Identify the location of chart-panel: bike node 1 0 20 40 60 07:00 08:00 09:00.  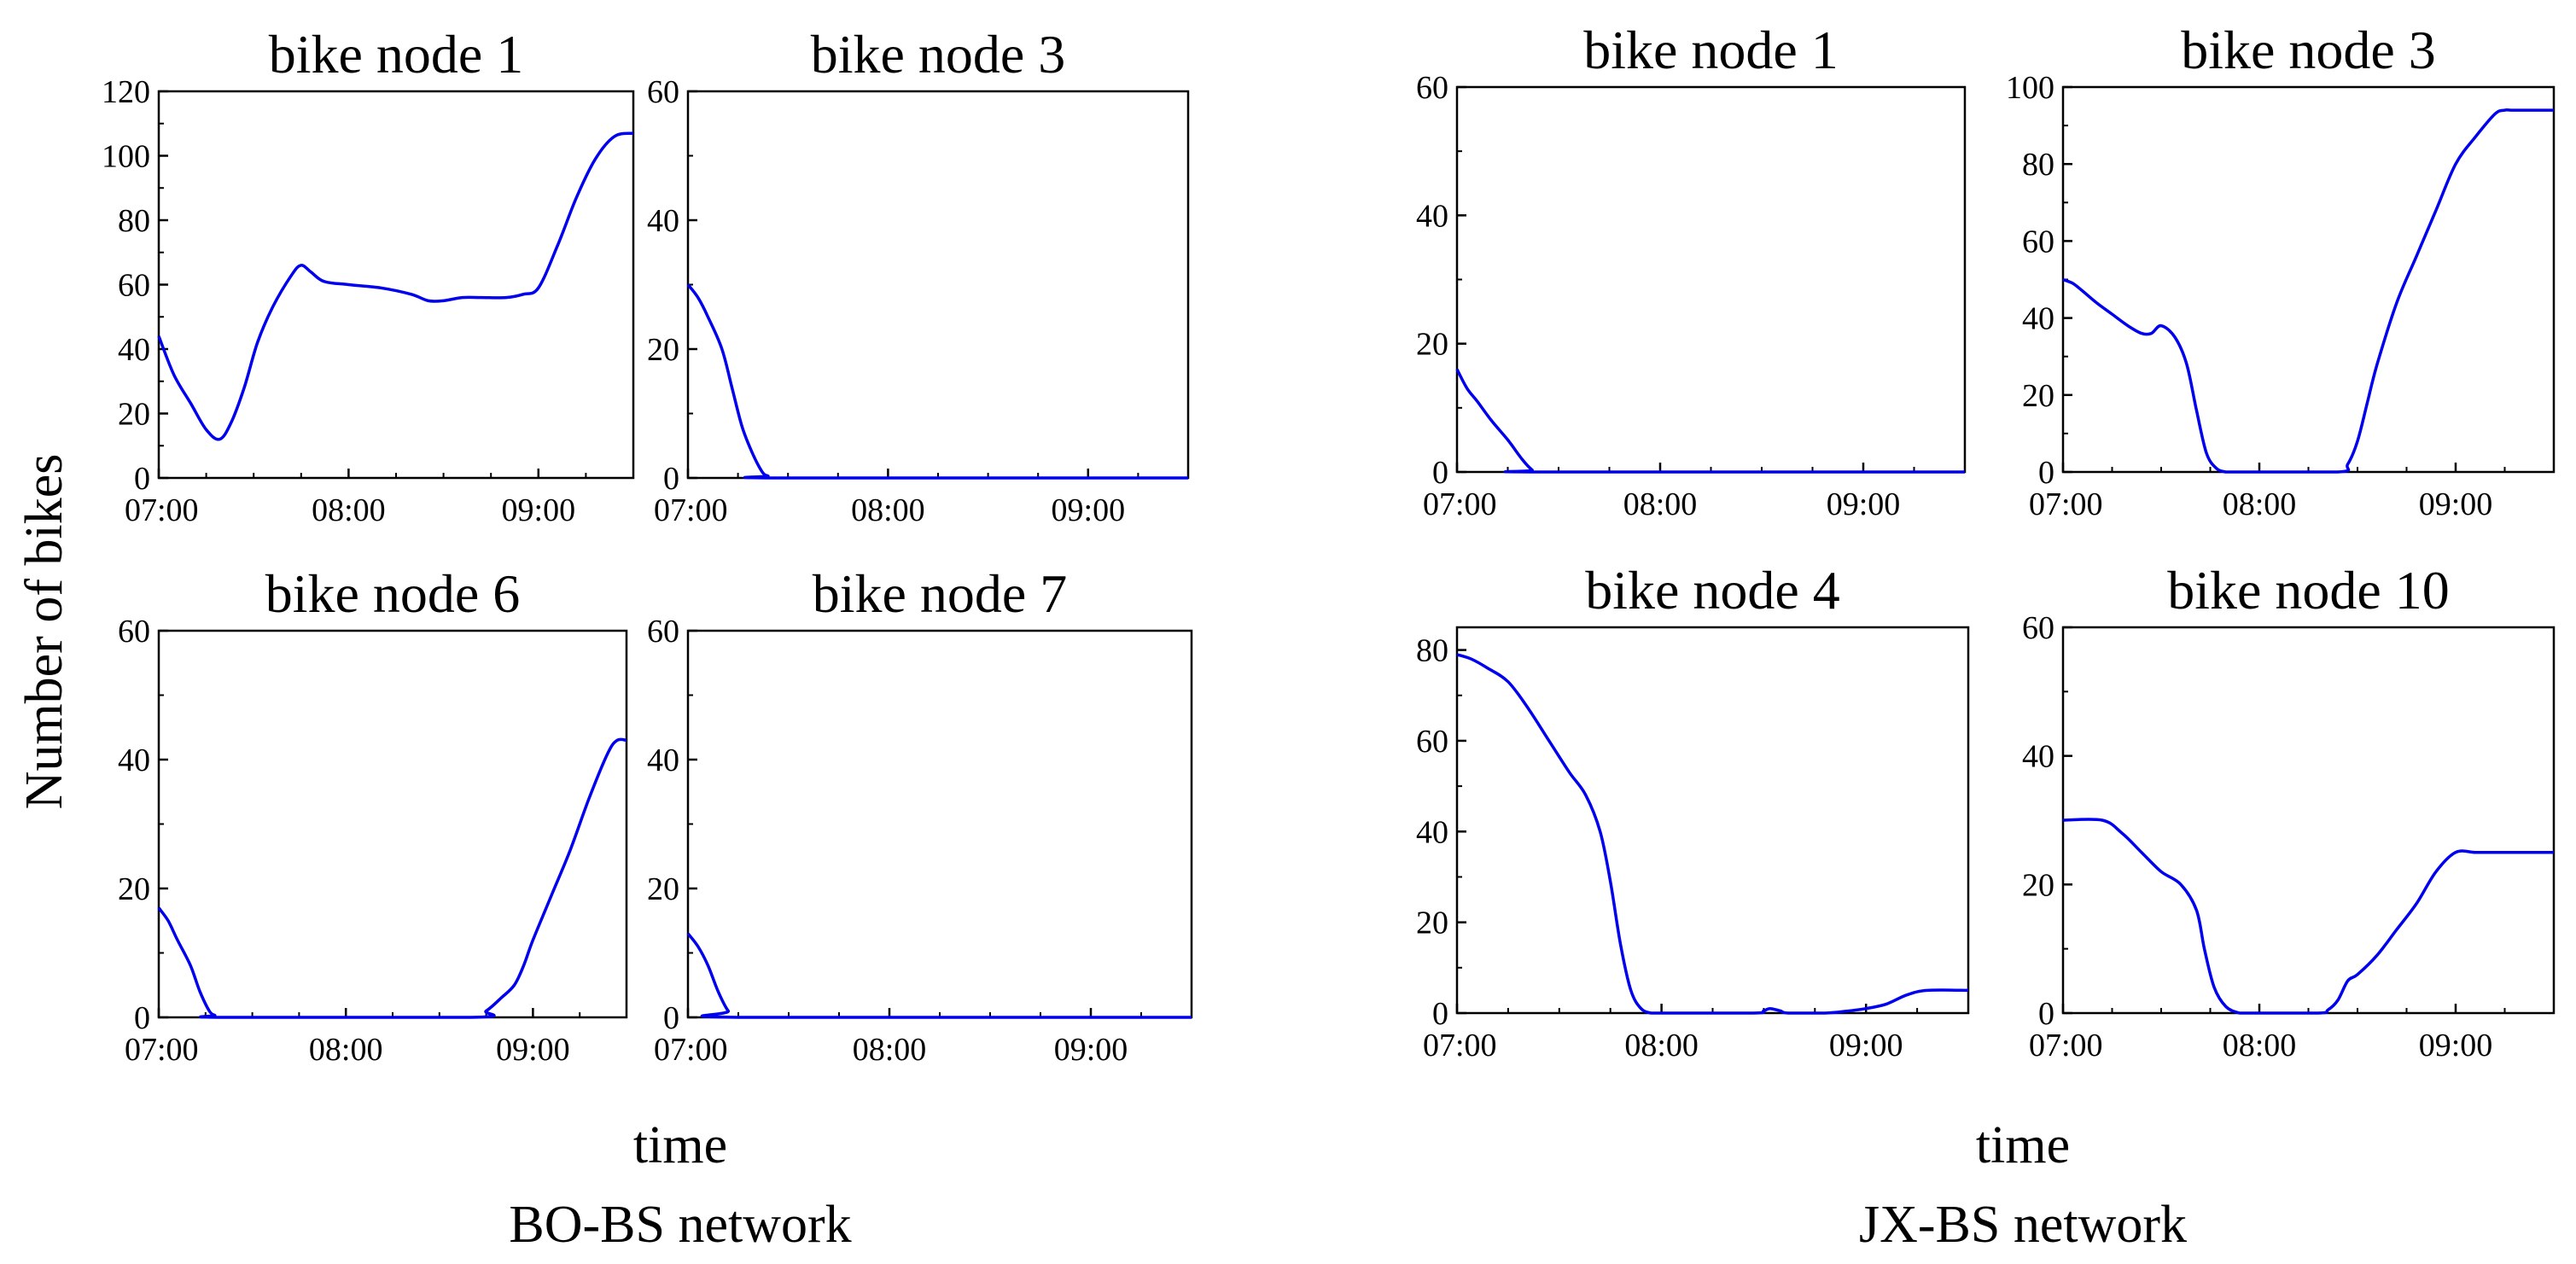
(1691, 271).